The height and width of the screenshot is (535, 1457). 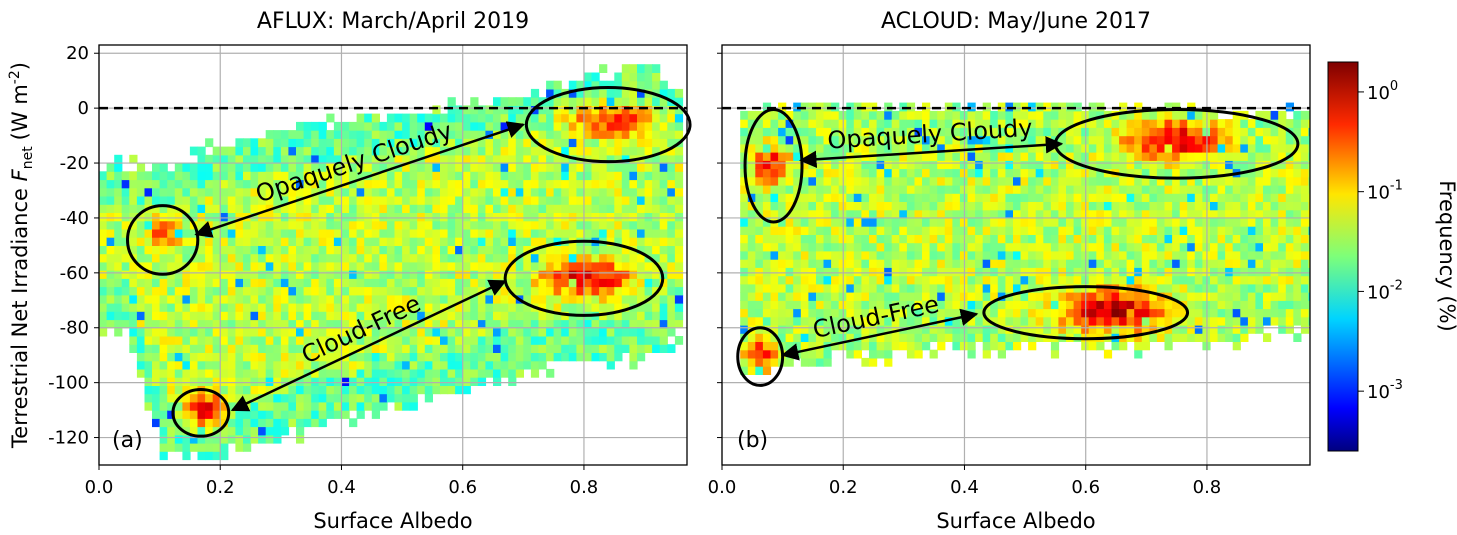 I want to click on x-tick-label: 0.6, so click(x=1085, y=487).